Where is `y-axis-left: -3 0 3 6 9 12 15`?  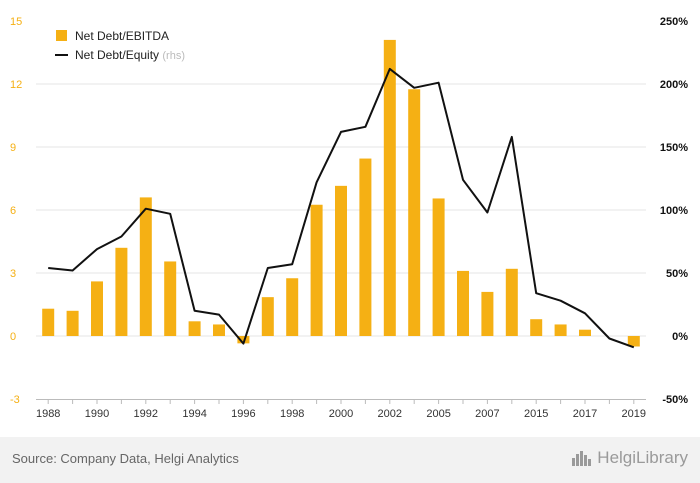
y-axis-left: -3 0 3 6 9 12 15 is located at coordinates (16, 211).